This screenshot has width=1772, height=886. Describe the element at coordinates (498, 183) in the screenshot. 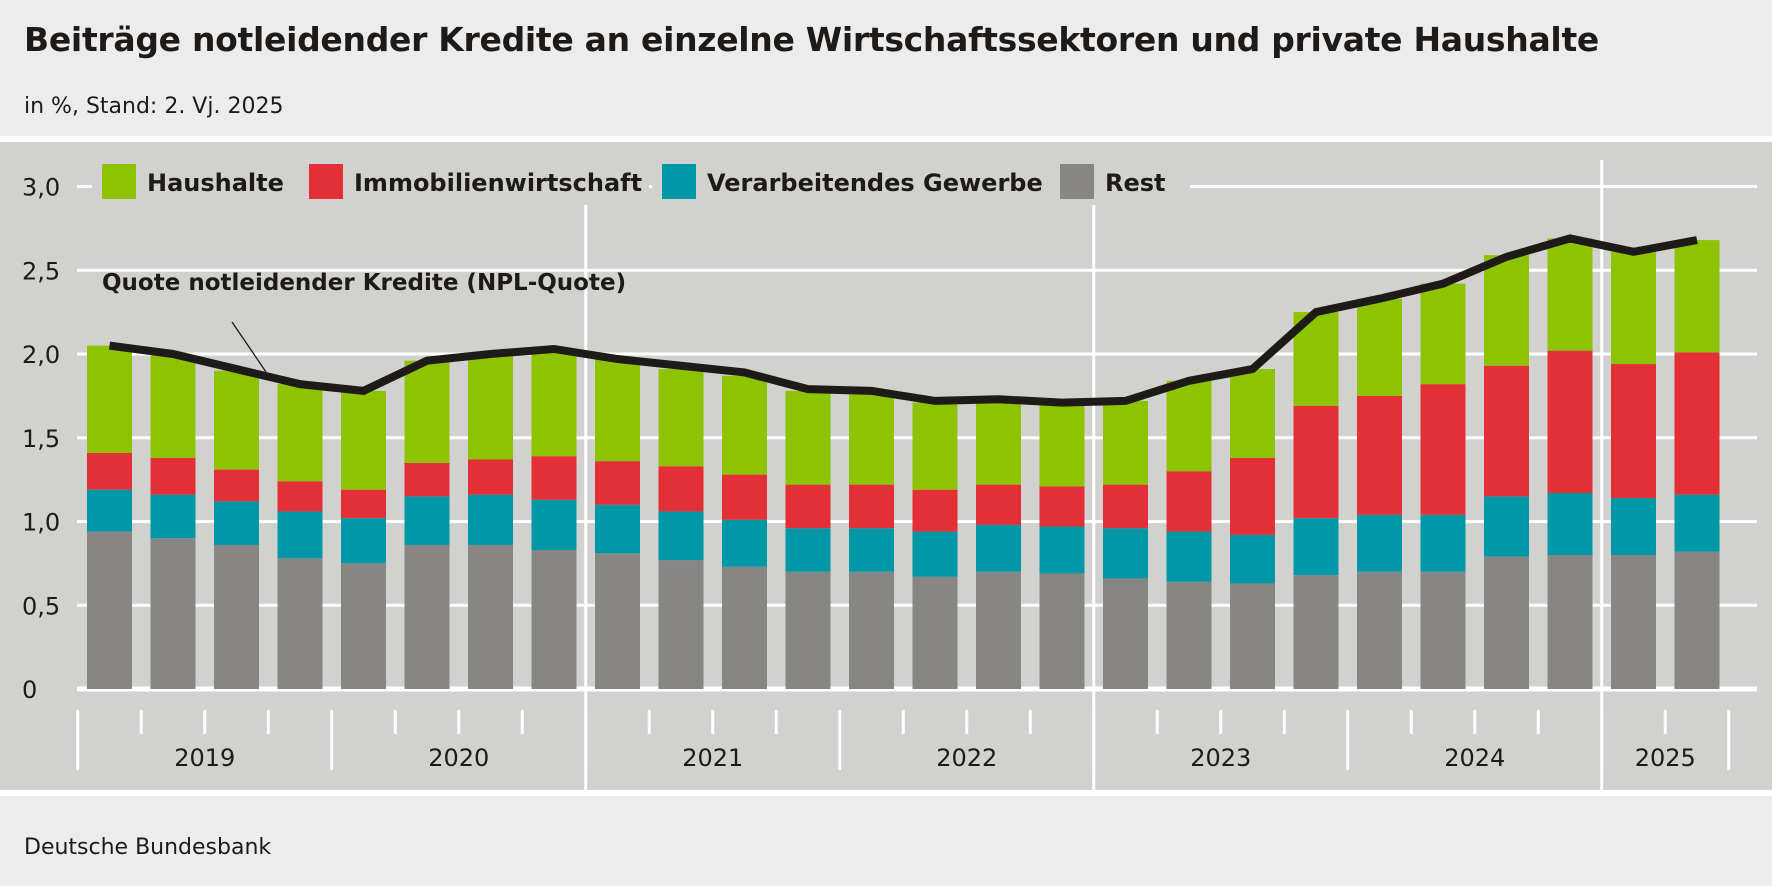

I see `legend-label: Immobilienwirtschaft` at that location.